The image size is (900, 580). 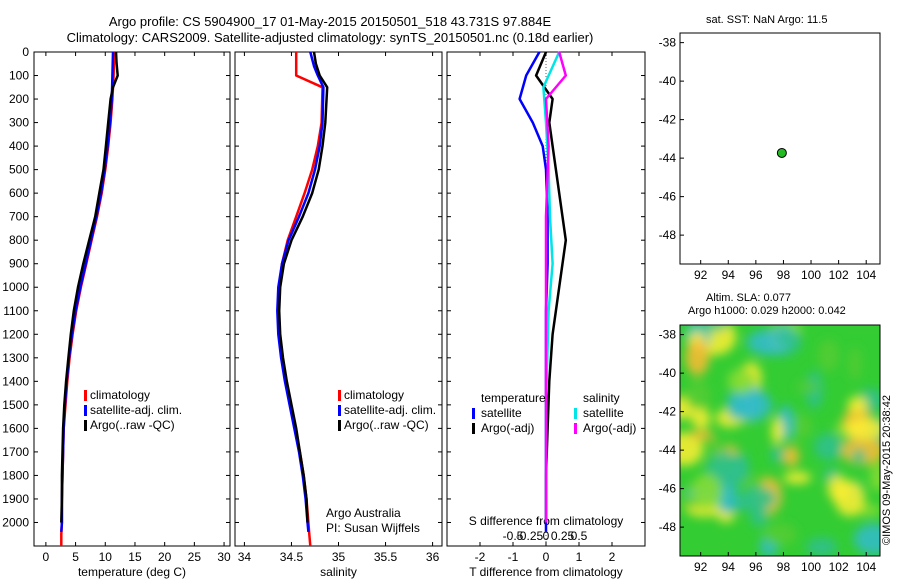 I want to click on credit-label: Argo Australia, so click(x=363, y=513).